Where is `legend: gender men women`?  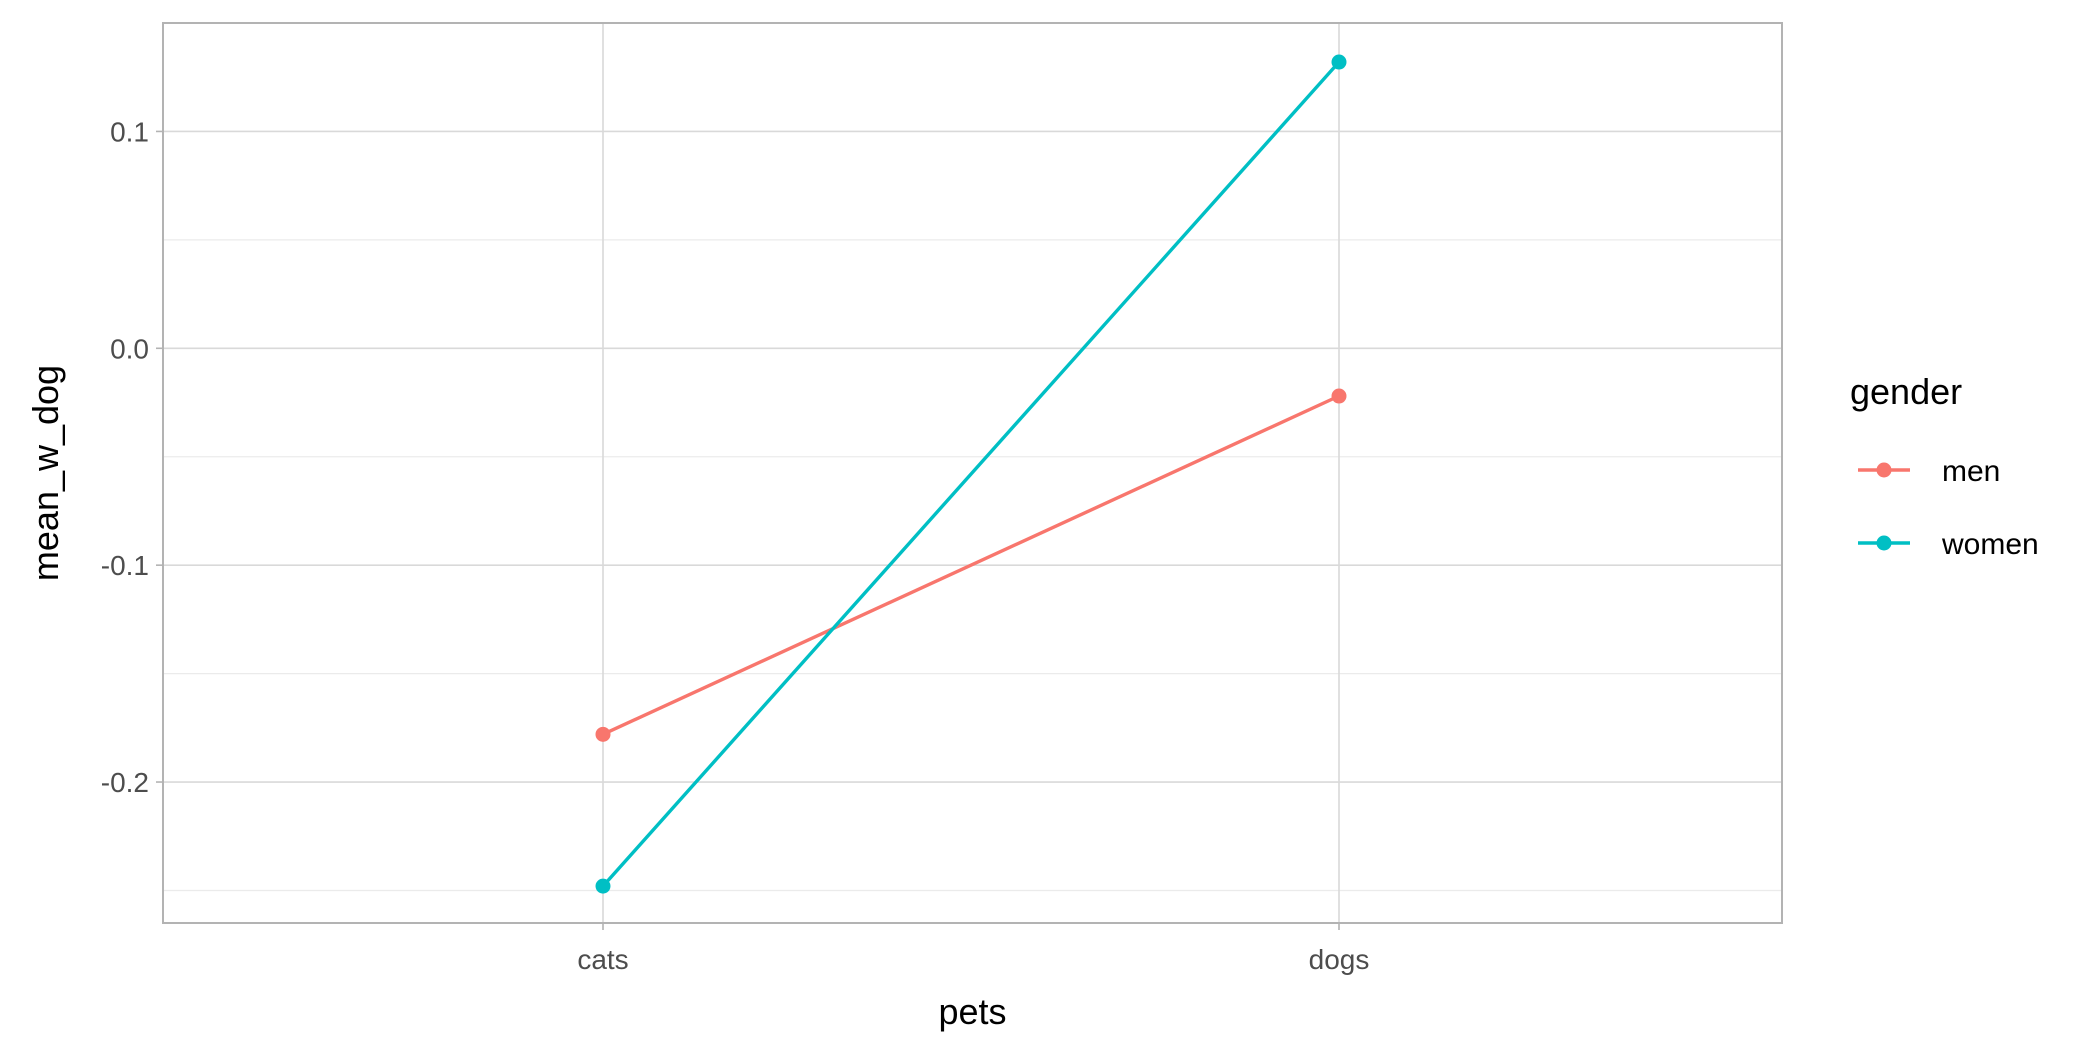 legend: gender men women is located at coordinates (1944, 466).